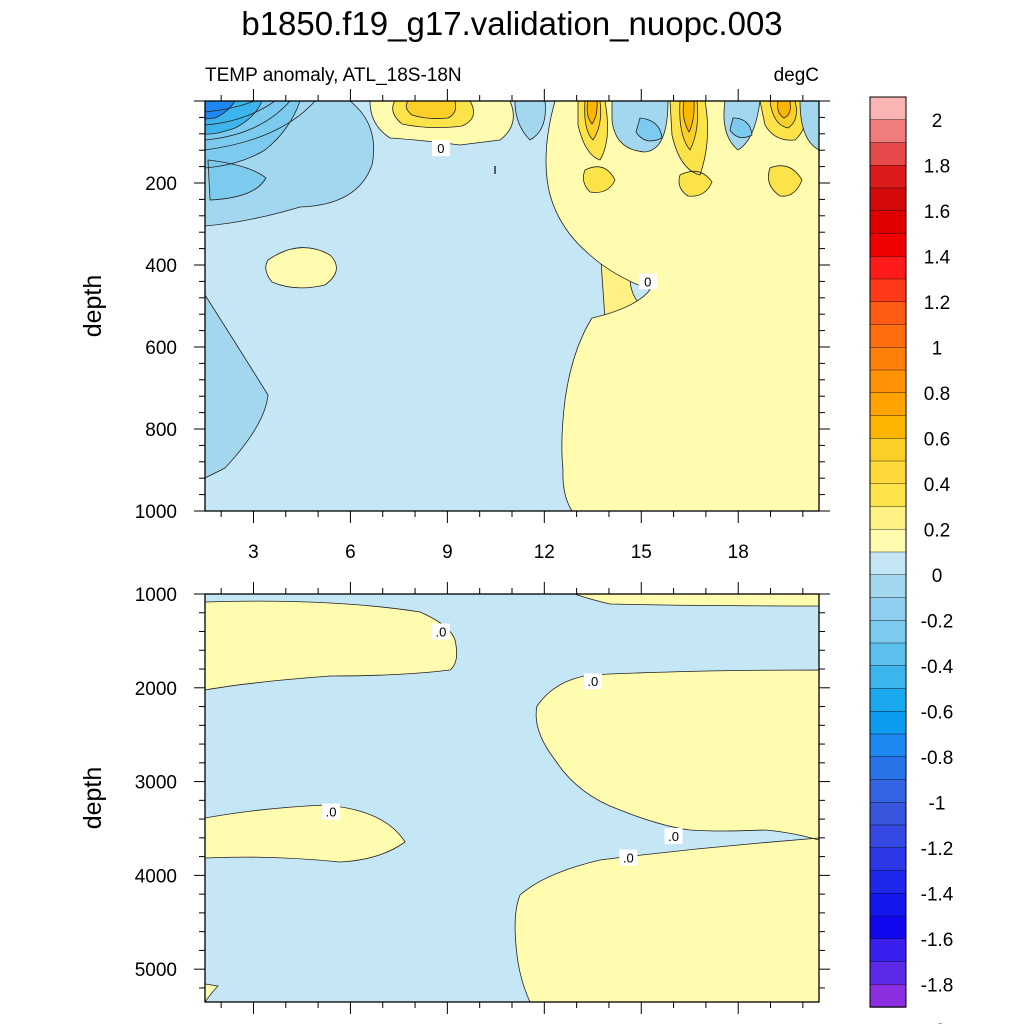 This screenshot has width=1024, height=1024. Describe the element at coordinates (156, 783) in the screenshot. I see `lower-y-tick-label: 3000` at that location.